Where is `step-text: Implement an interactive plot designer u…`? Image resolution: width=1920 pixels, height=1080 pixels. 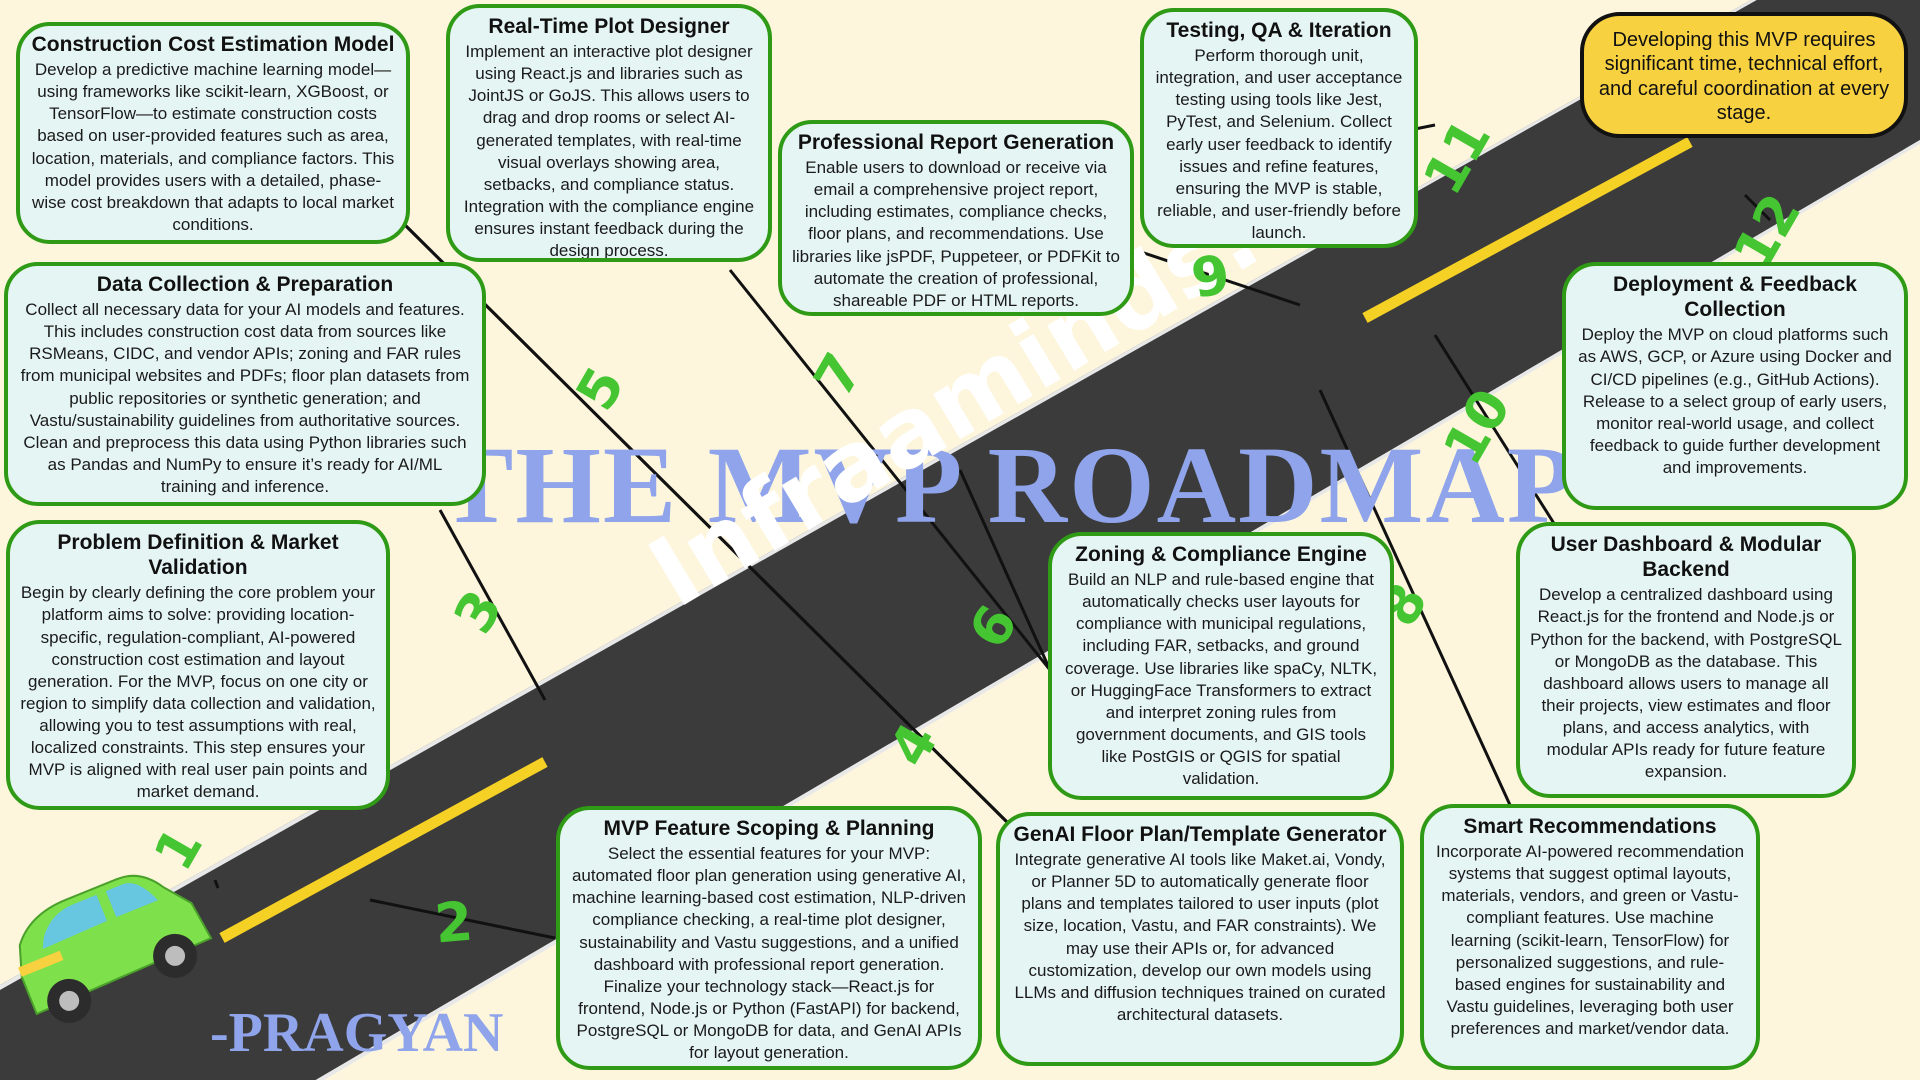 step-text: Implement an interactive plot designer u… is located at coordinates (609, 151).